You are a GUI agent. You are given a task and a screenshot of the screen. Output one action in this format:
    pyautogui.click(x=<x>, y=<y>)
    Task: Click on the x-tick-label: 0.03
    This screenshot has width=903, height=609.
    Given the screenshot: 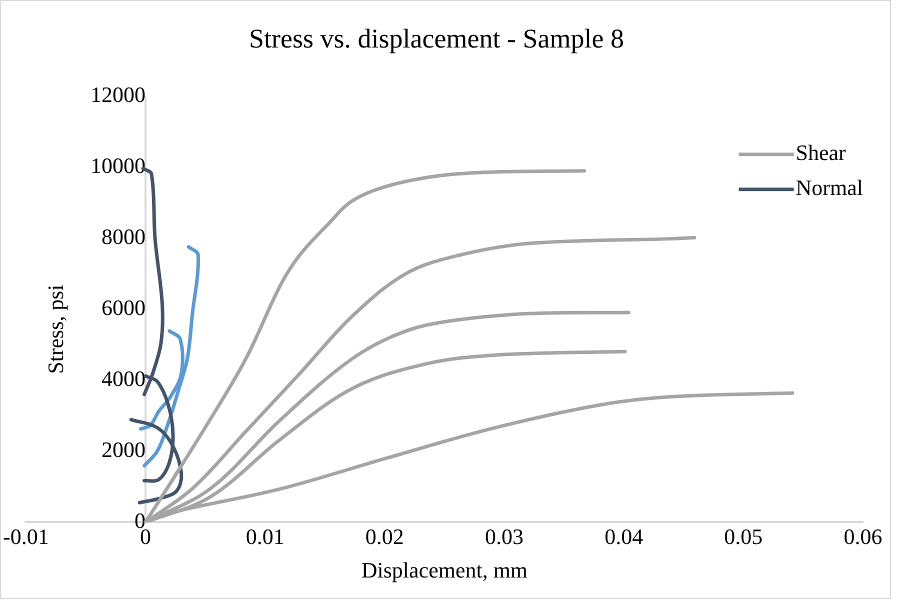 What is the action you would take?
    pyautogui.click(x=504, y=537)
    